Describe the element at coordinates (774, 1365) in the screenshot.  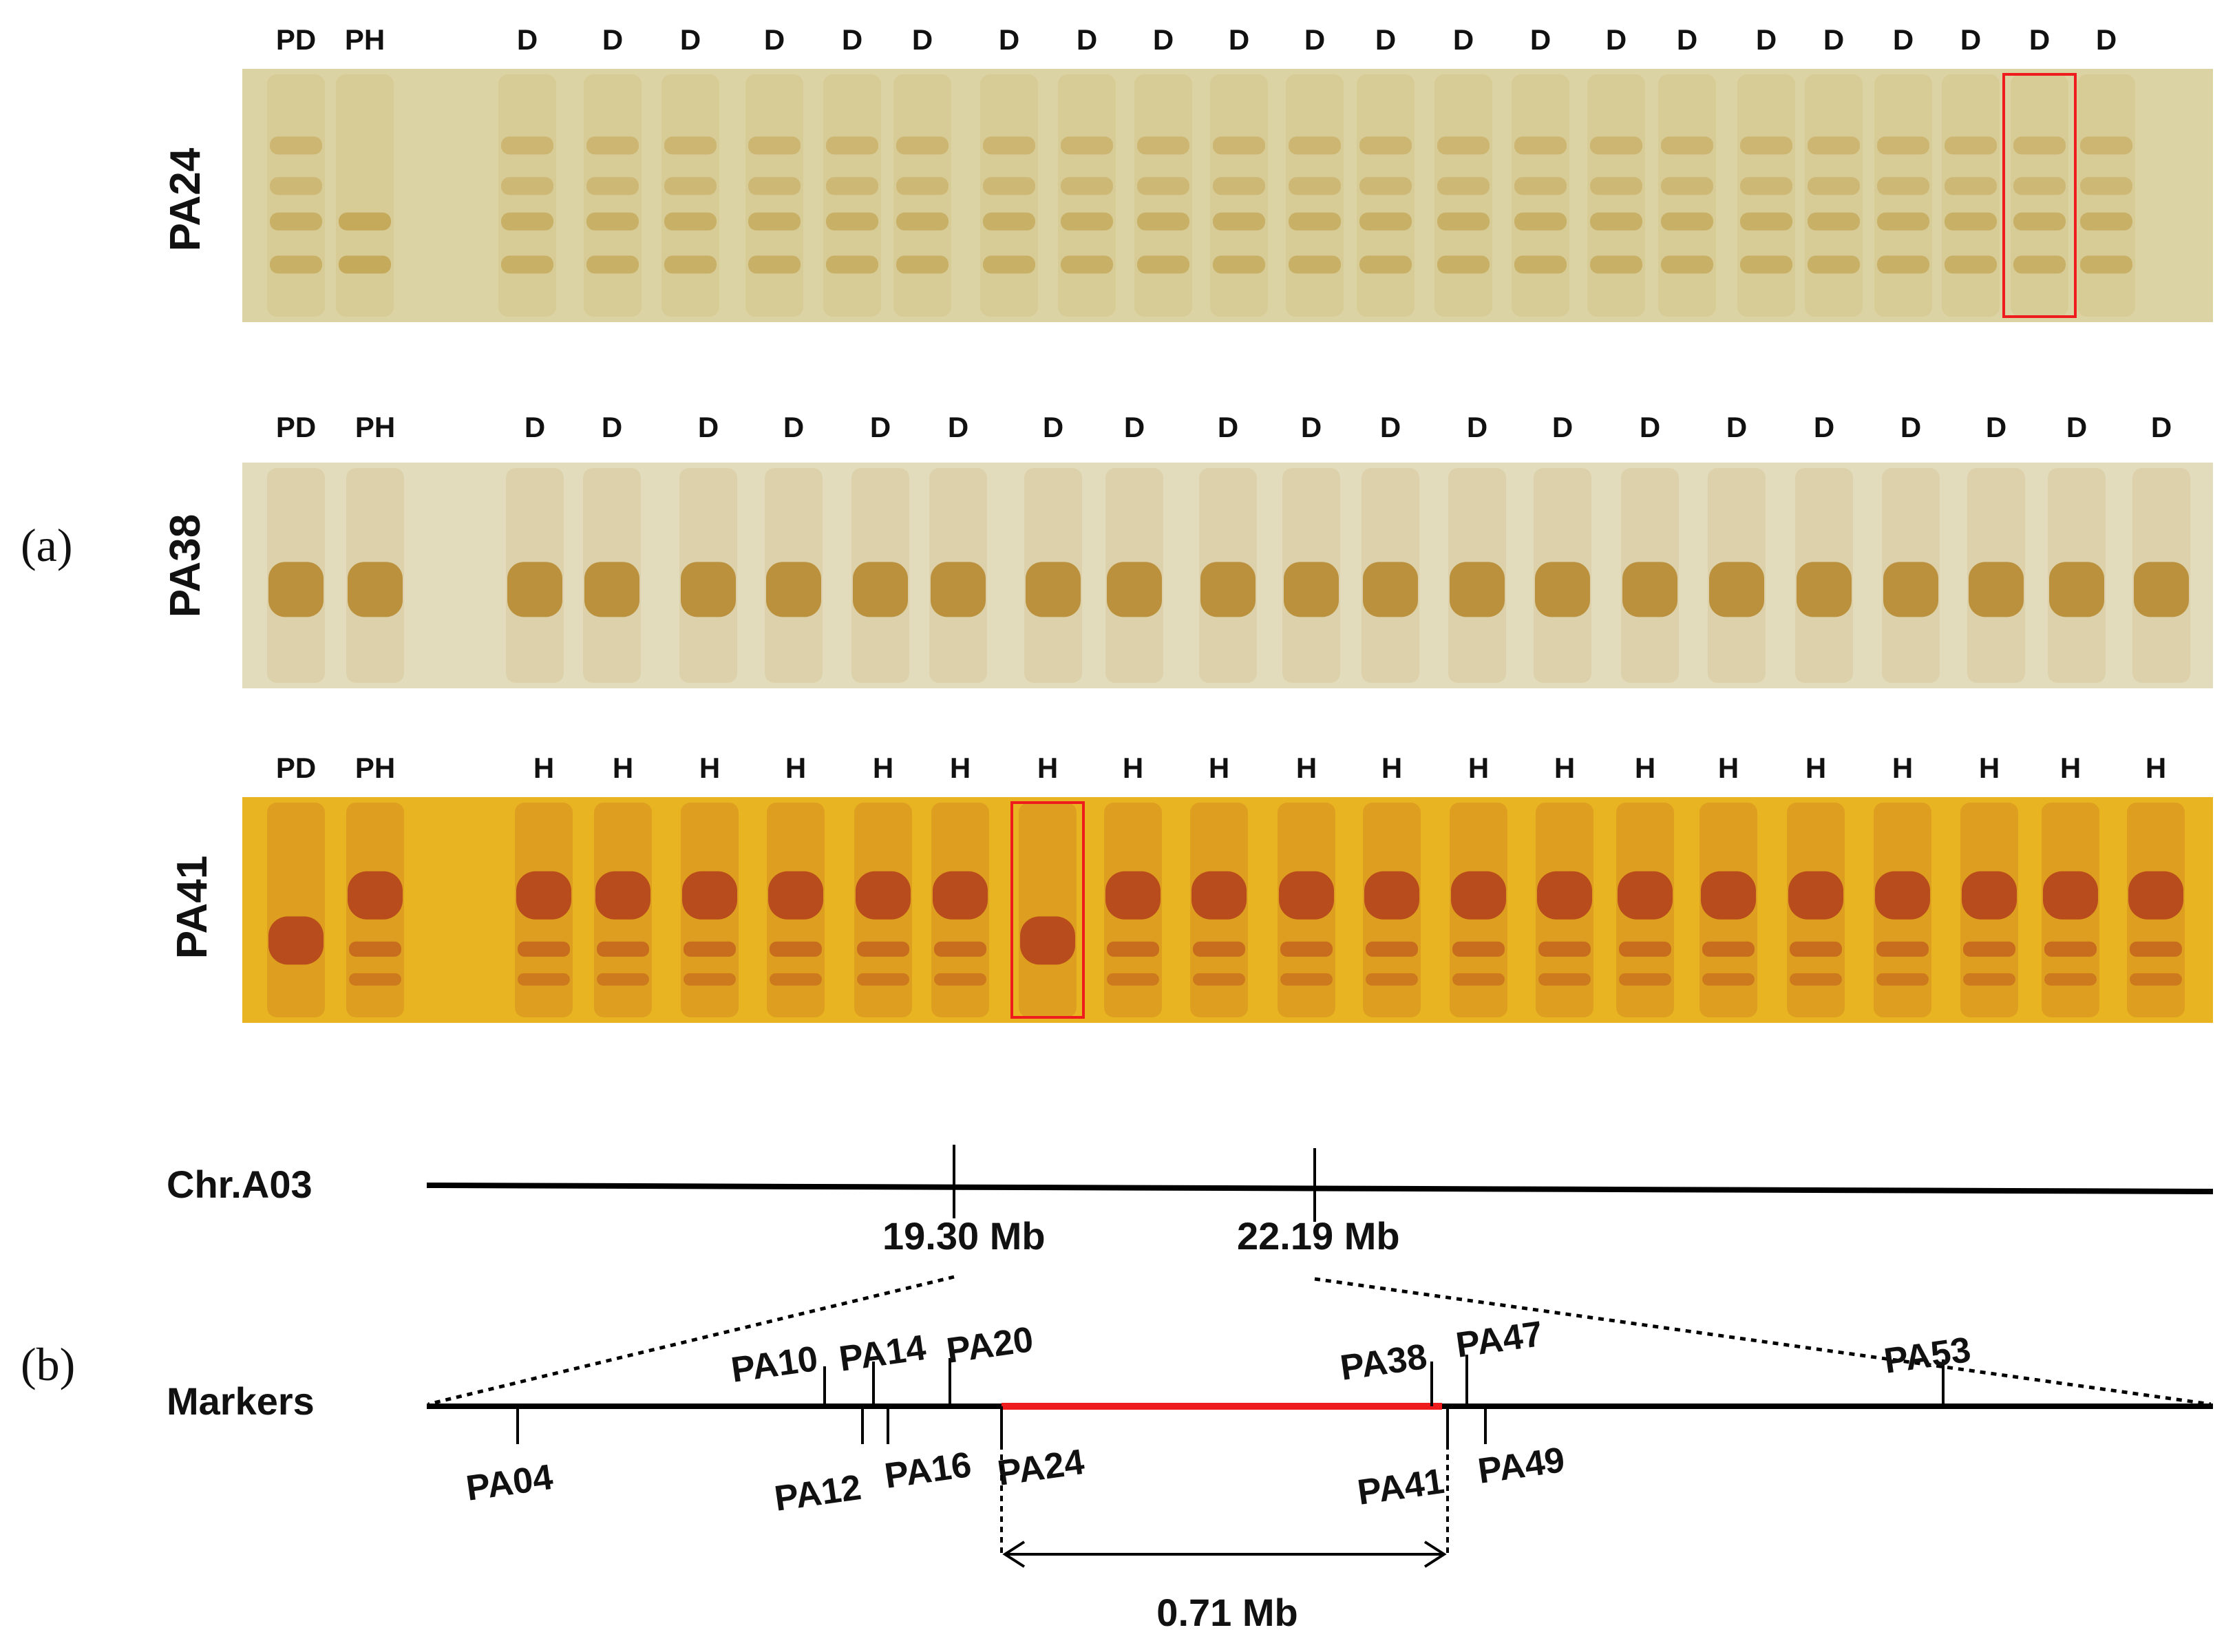
I see `marker-label: PA10` at that location.